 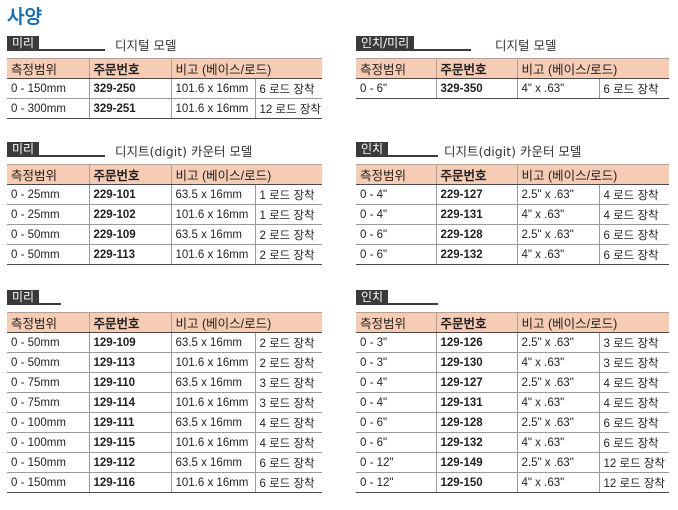 I want to click on table-row: 0 - 50mm 229-113 101.6 x 16mm 2 로드 장착, so click(x=164, y=254).